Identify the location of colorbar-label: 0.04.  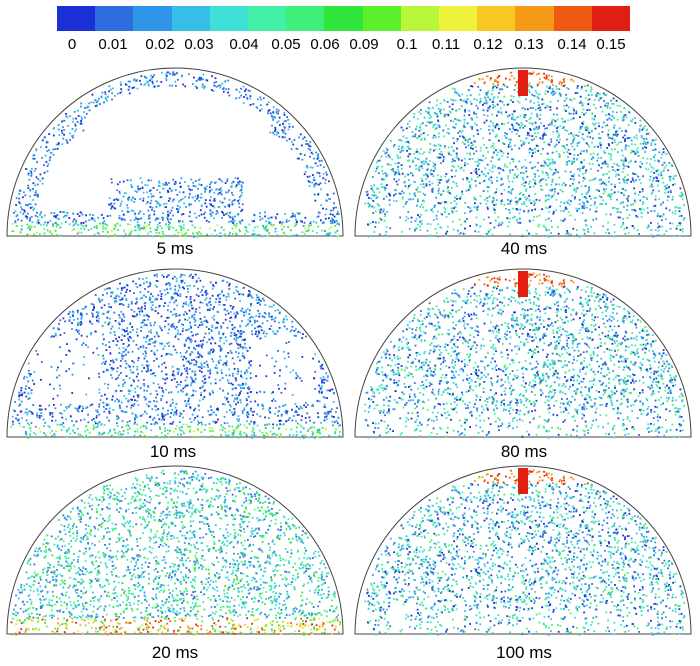
(244, 44).